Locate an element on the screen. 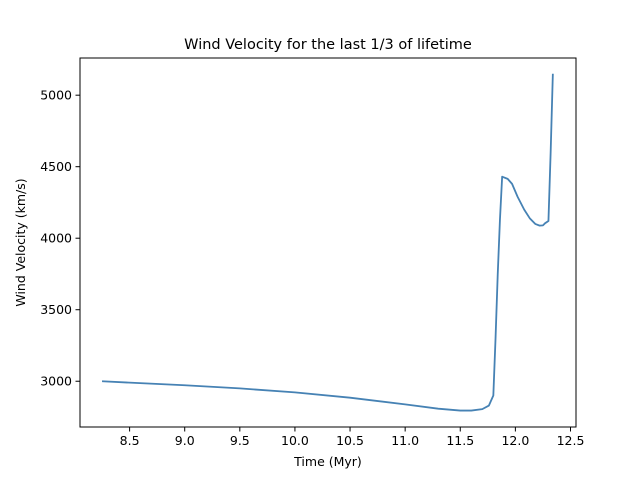 The height and width of the screenshot is (480, 640). x-tick-label: 10.5 is located at coordinates (350, 440).